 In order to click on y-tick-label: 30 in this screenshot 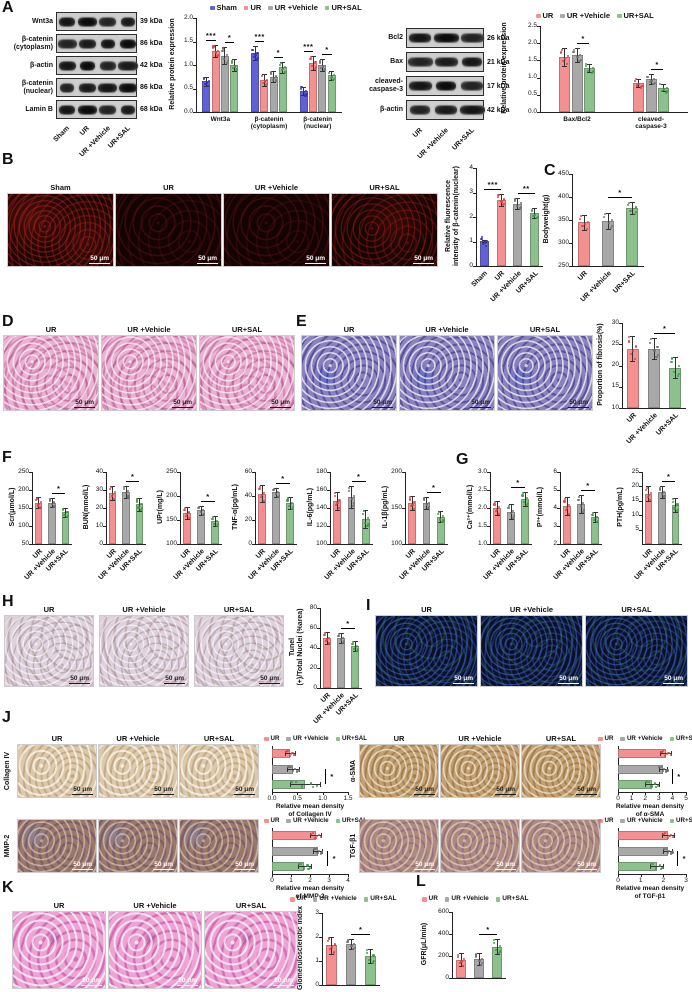, I will do `click(615, 322)`.